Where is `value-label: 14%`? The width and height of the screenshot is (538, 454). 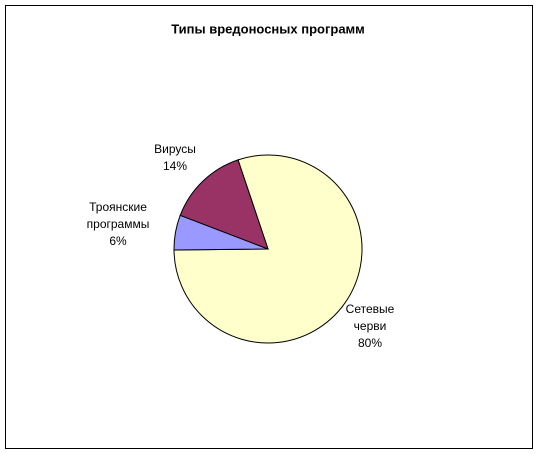
value-label: 14% is located at coordinates (175, 166).